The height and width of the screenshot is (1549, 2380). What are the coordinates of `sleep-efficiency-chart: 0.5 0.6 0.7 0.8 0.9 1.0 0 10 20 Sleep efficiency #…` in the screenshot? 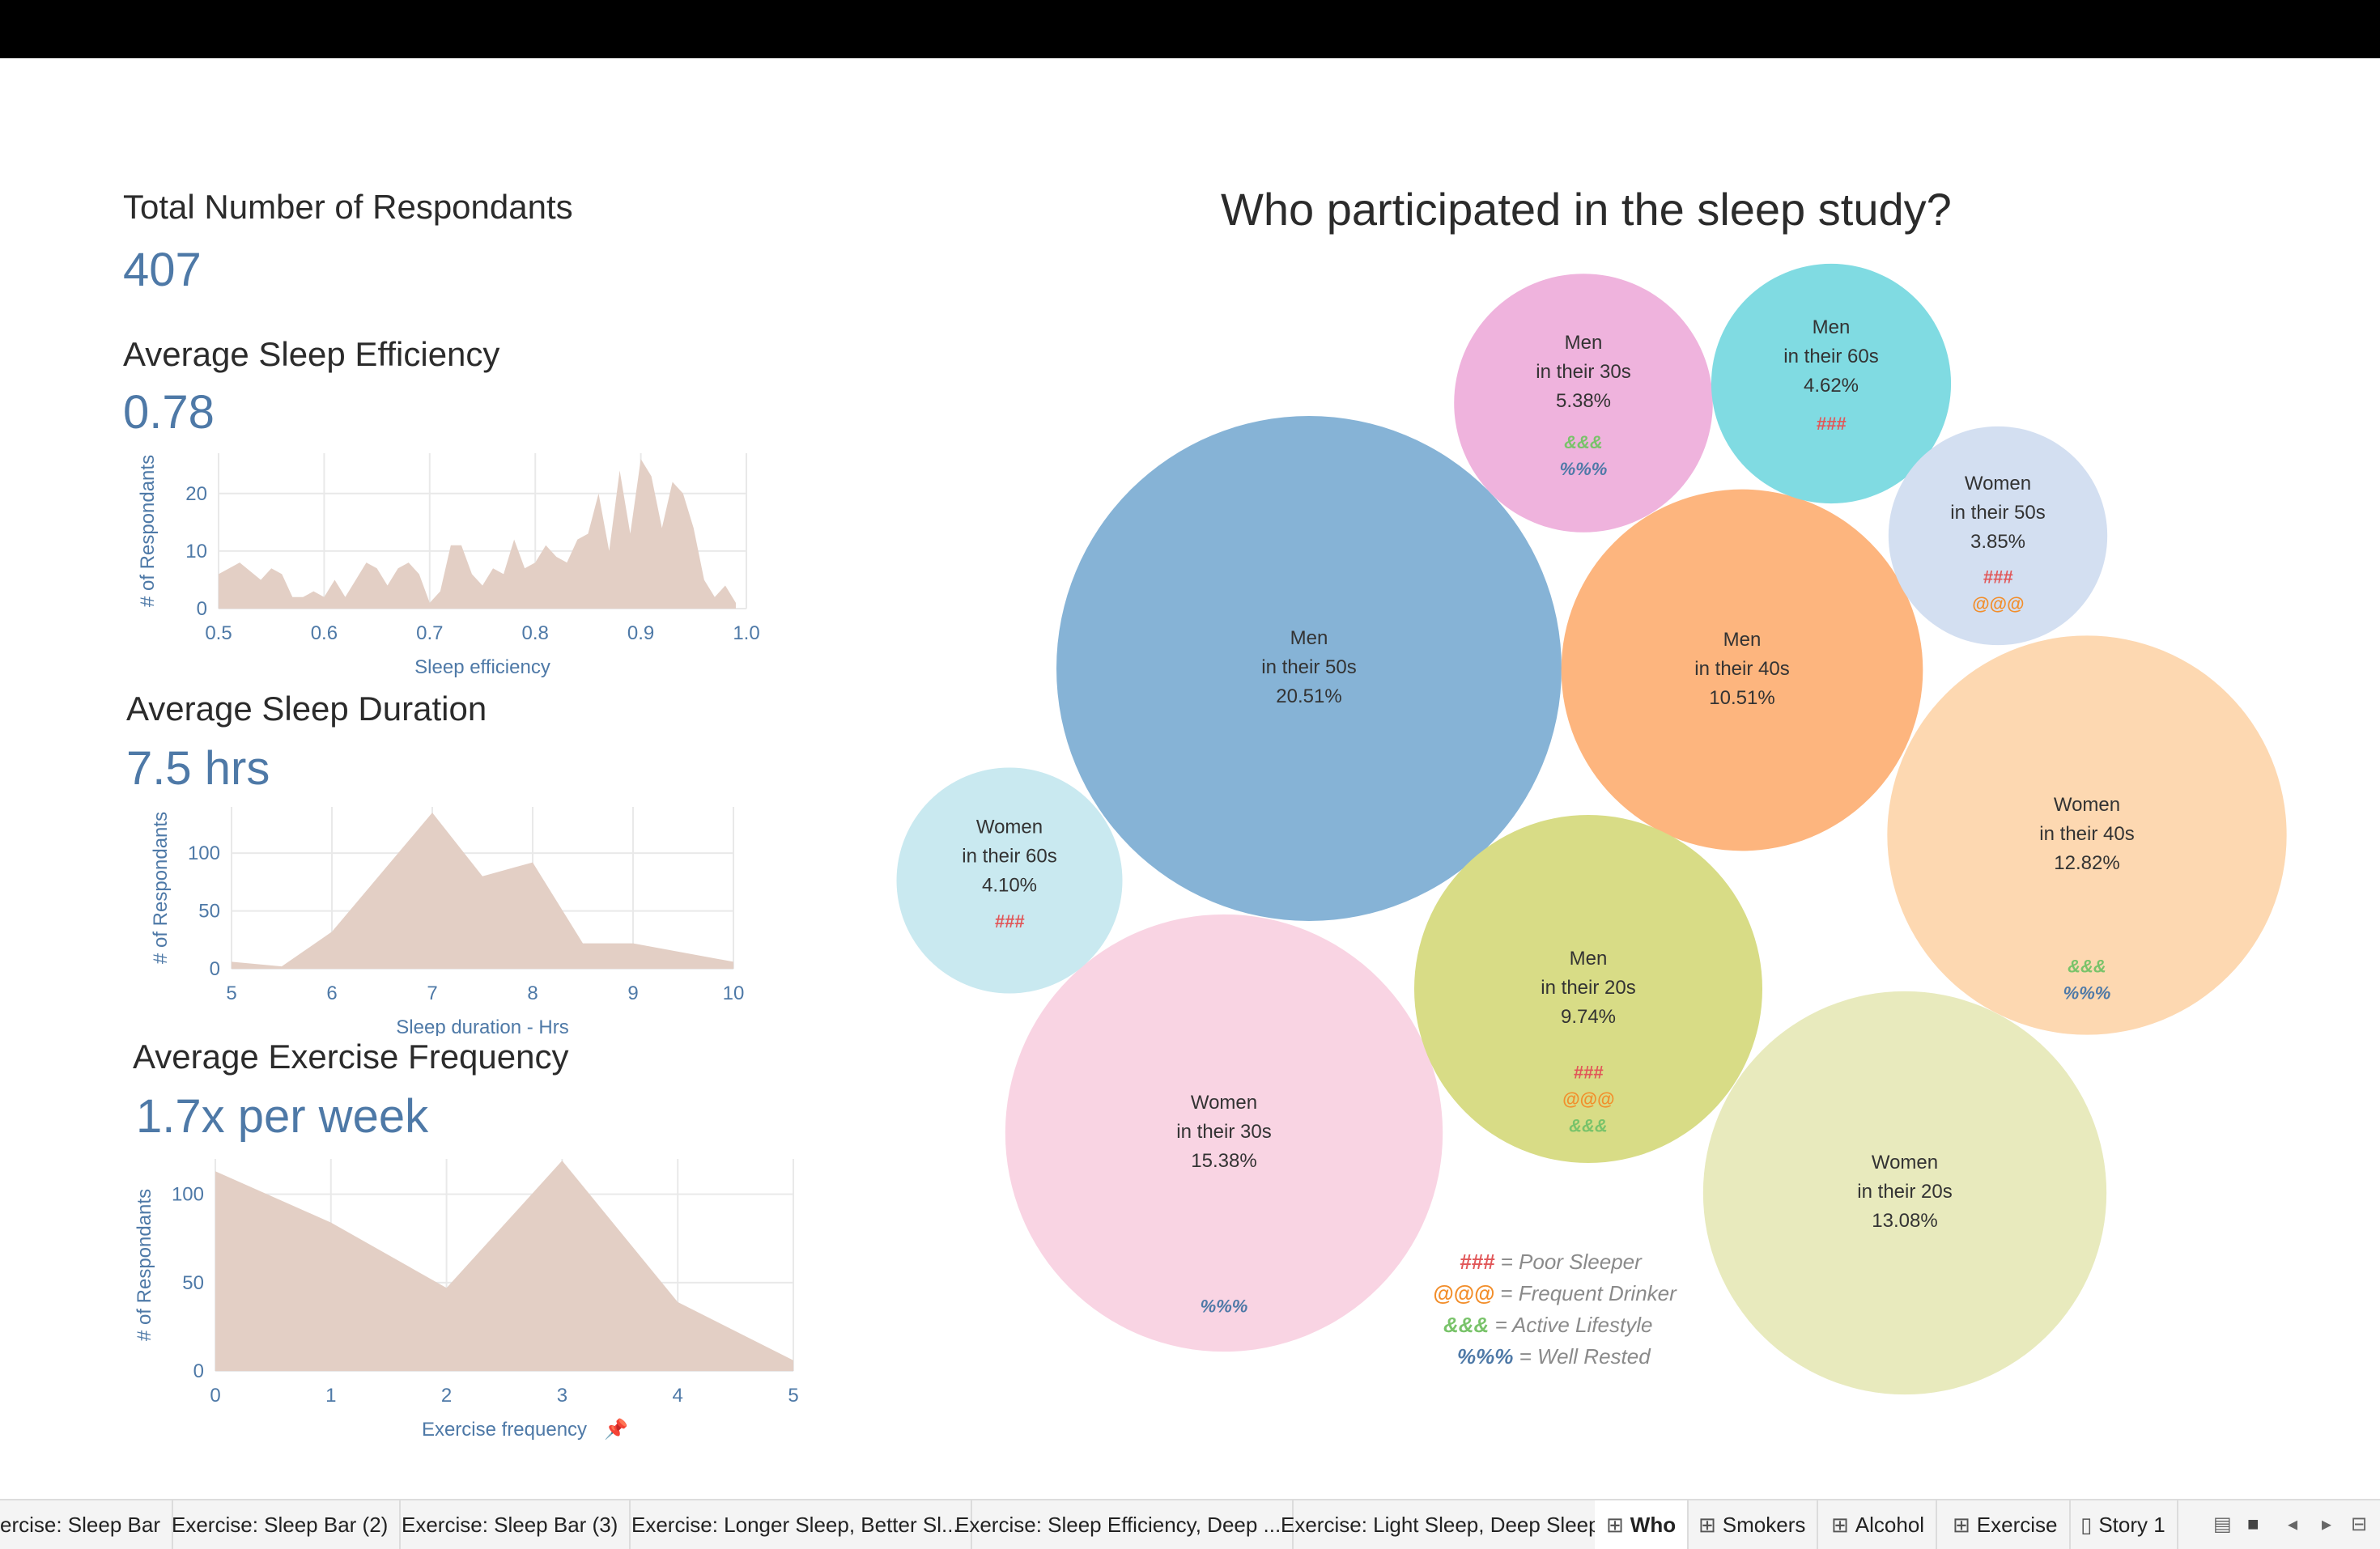 It's located at (448, 565).